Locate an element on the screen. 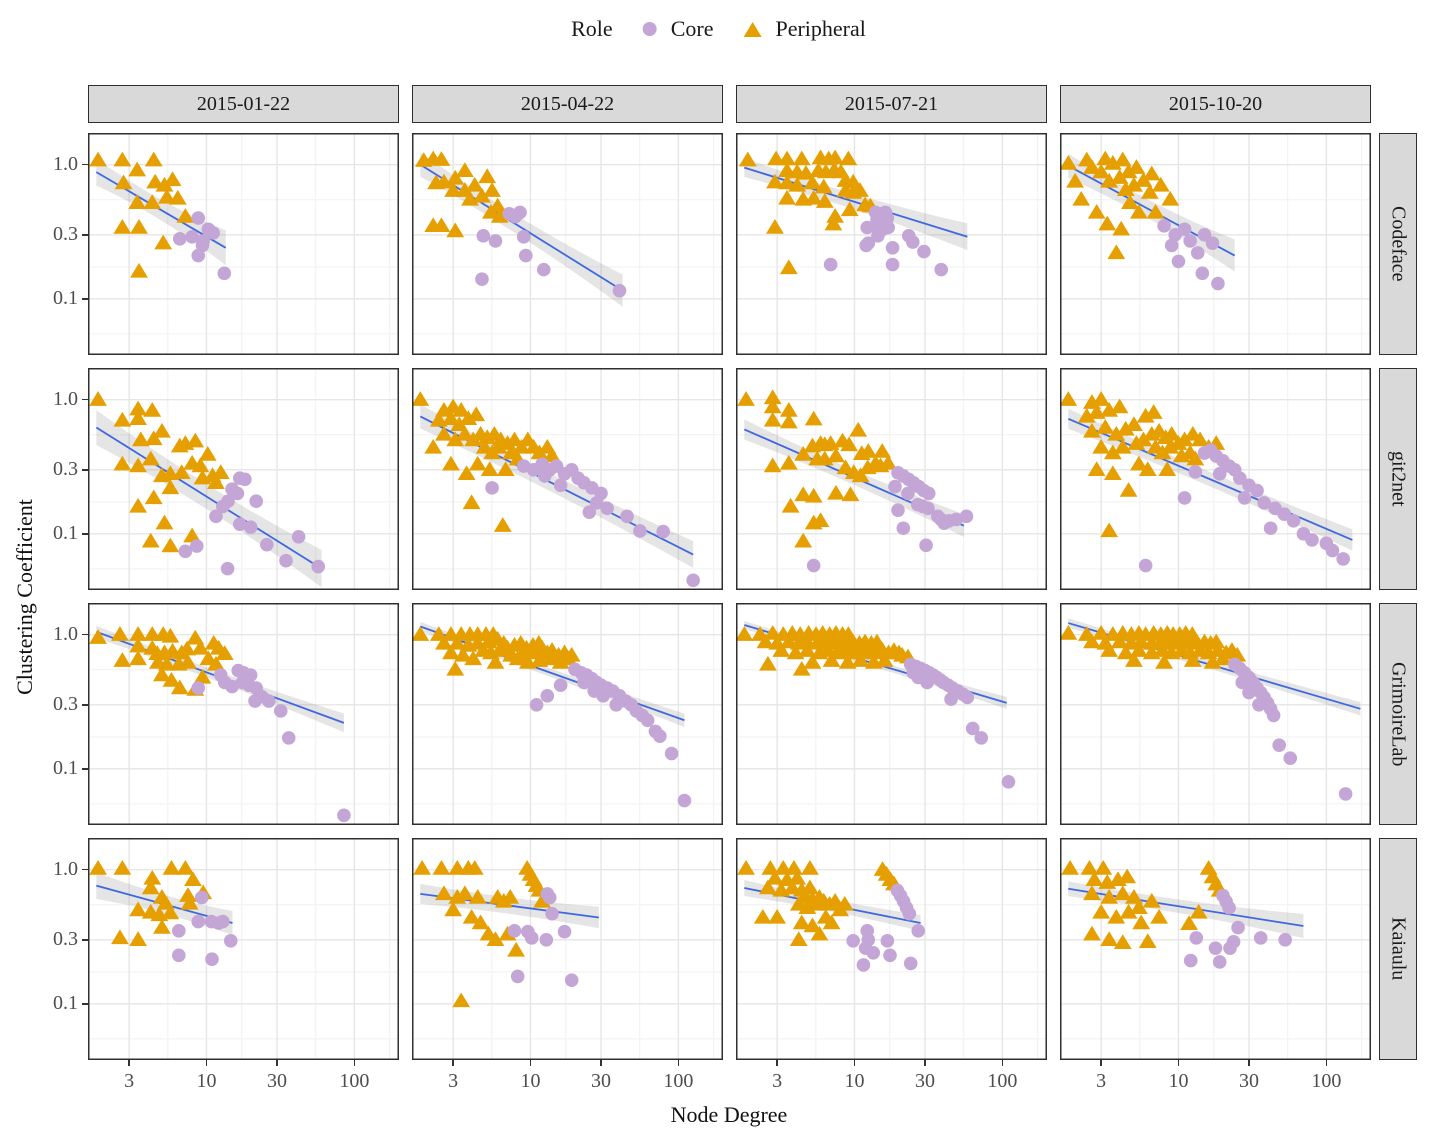 This screenshot has height=1142, width=1437. facet-column-strip: 2015-01-22 is located at coordinates (243, 104).